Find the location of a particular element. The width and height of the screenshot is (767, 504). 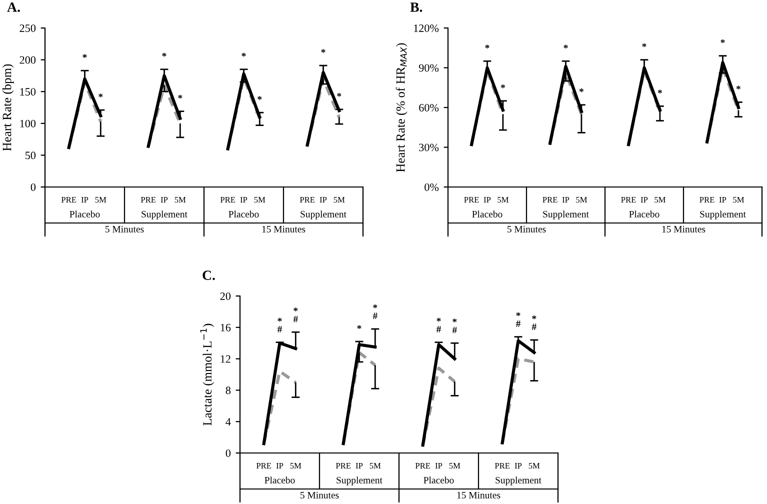

chart-title: C. is located at coordinates (208, 275).